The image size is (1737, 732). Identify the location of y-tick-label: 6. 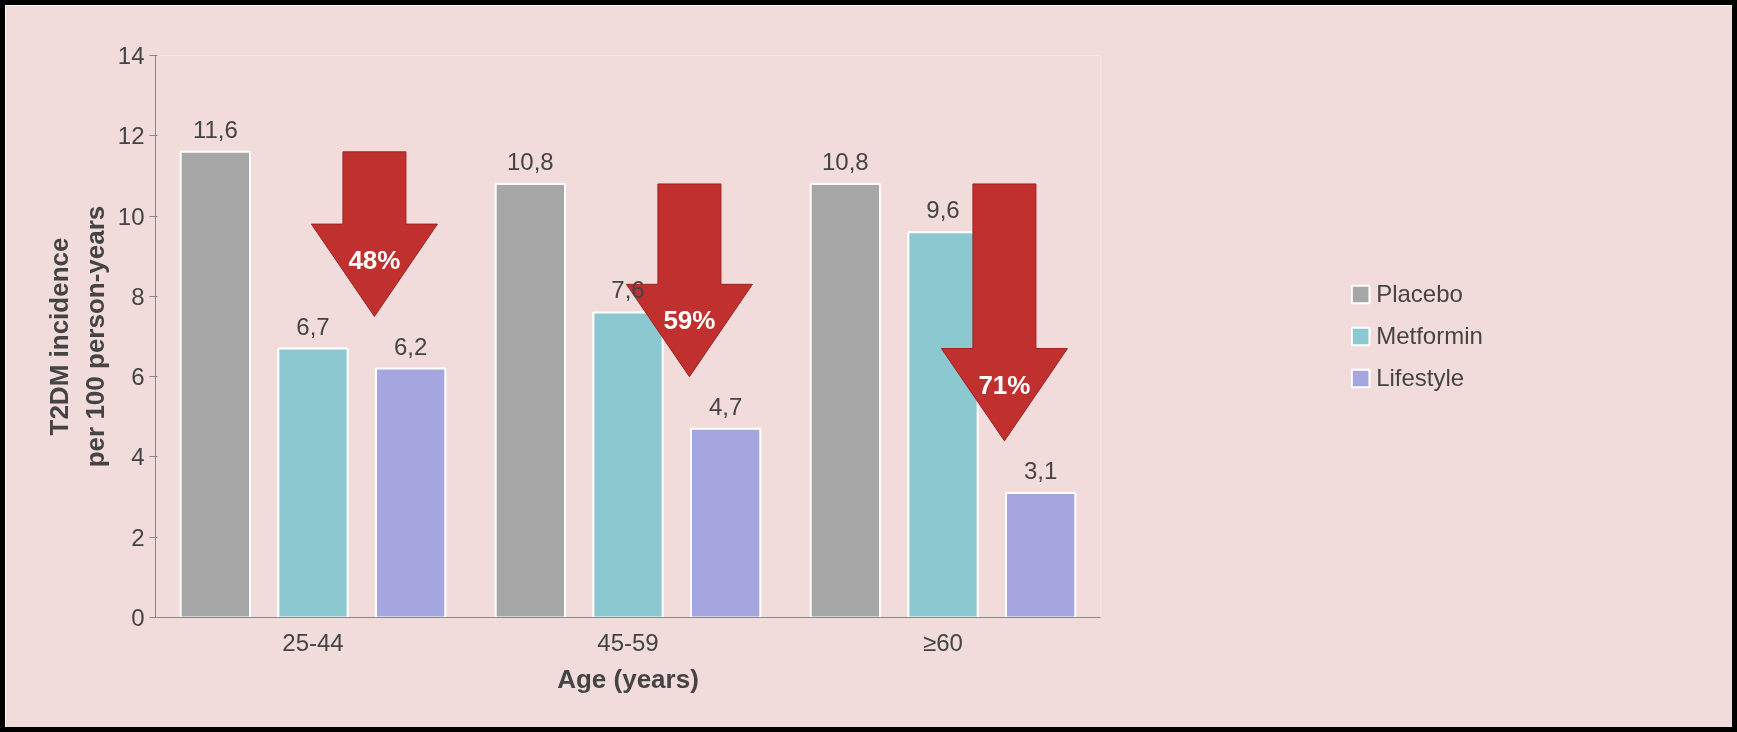
(138, 377).